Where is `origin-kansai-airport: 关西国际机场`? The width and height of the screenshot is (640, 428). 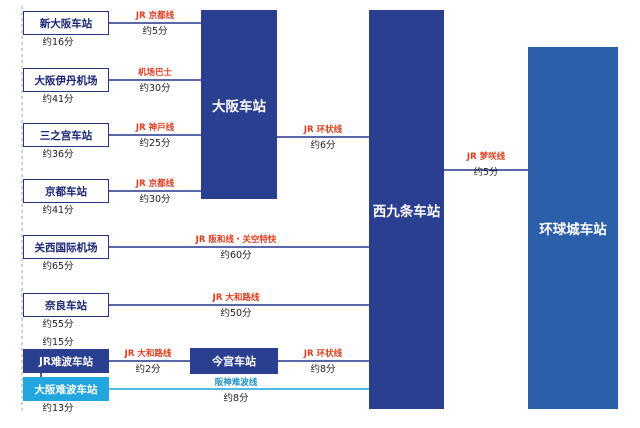 origin-kansai-airport: 关西国际机场 is located at coordinates (66, 247).